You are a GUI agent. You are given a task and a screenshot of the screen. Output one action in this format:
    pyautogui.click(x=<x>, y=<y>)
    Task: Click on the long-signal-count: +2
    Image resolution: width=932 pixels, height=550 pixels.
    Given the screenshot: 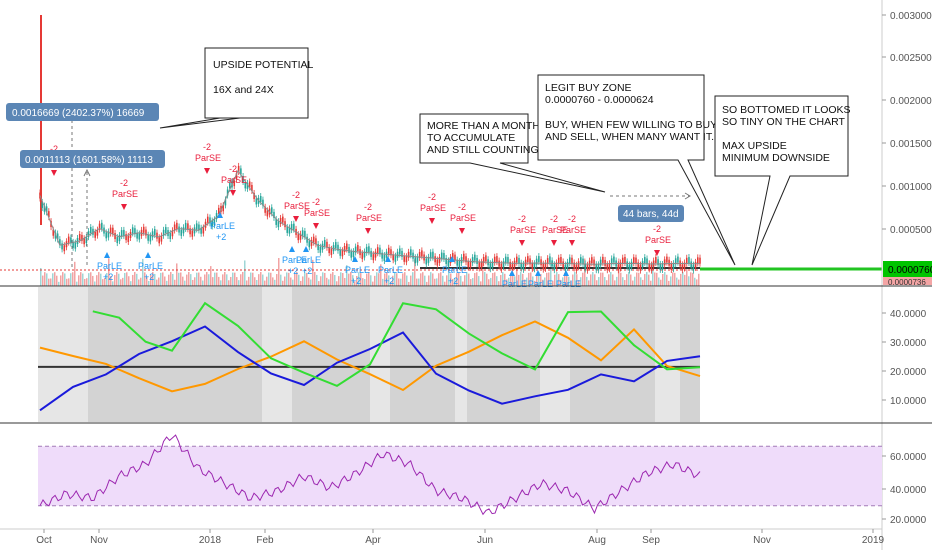 What is the action you would take?
    pyautogui.click(x=356, y=281)
    